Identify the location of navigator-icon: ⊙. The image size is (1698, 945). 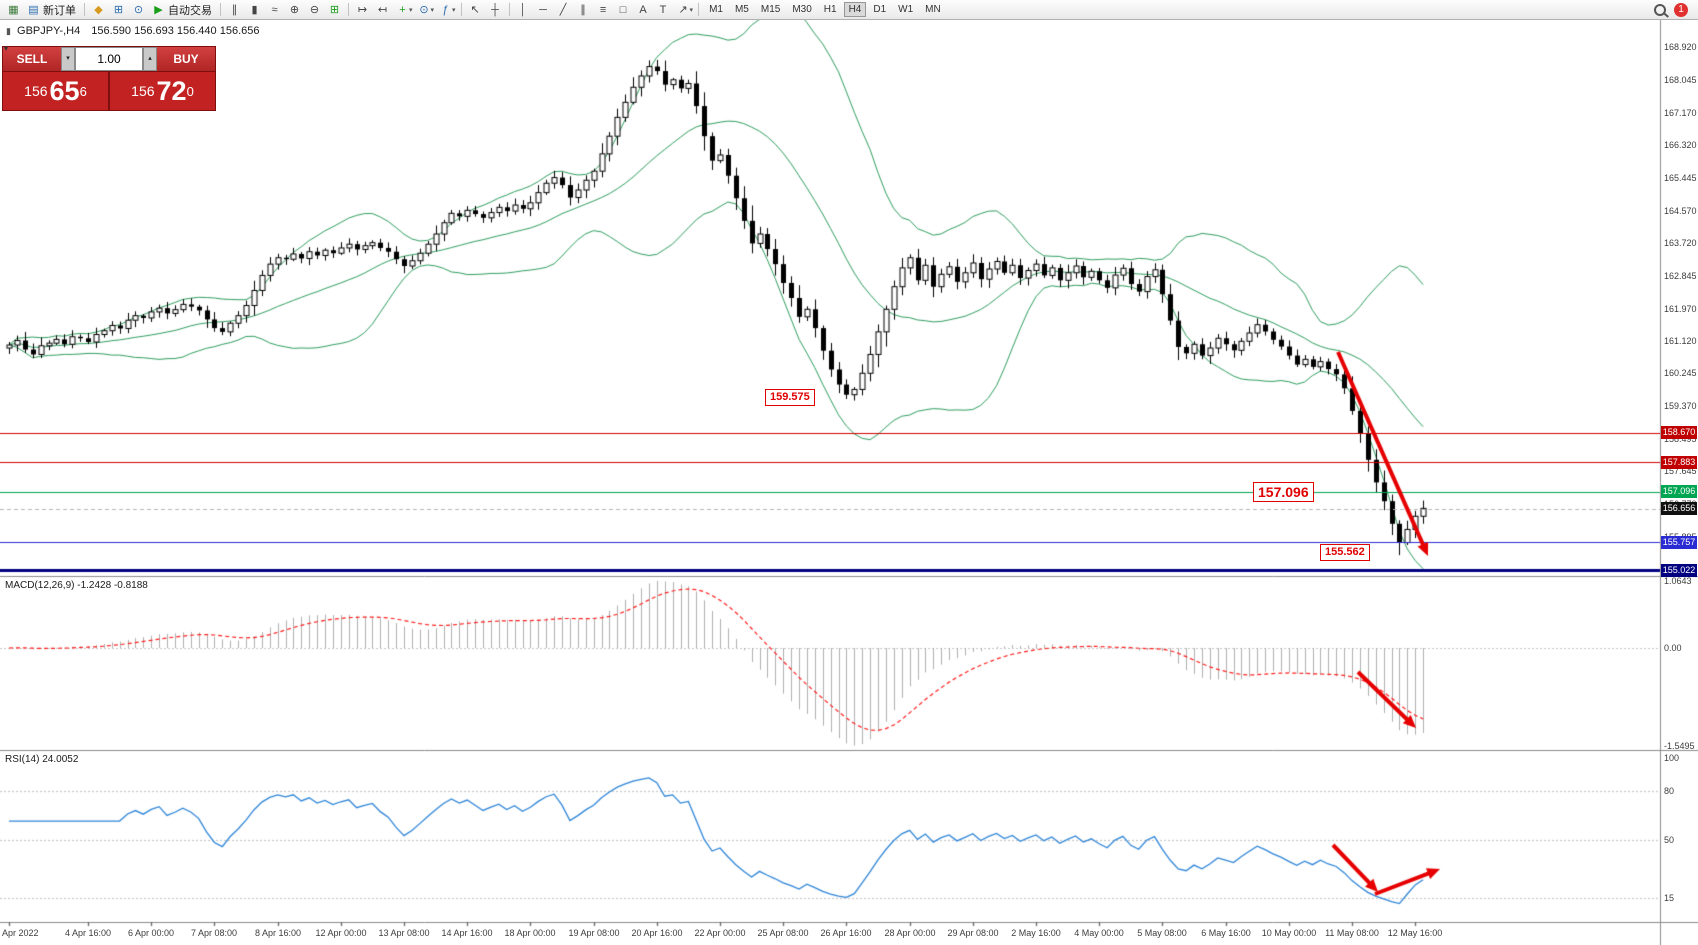
(138, 9).